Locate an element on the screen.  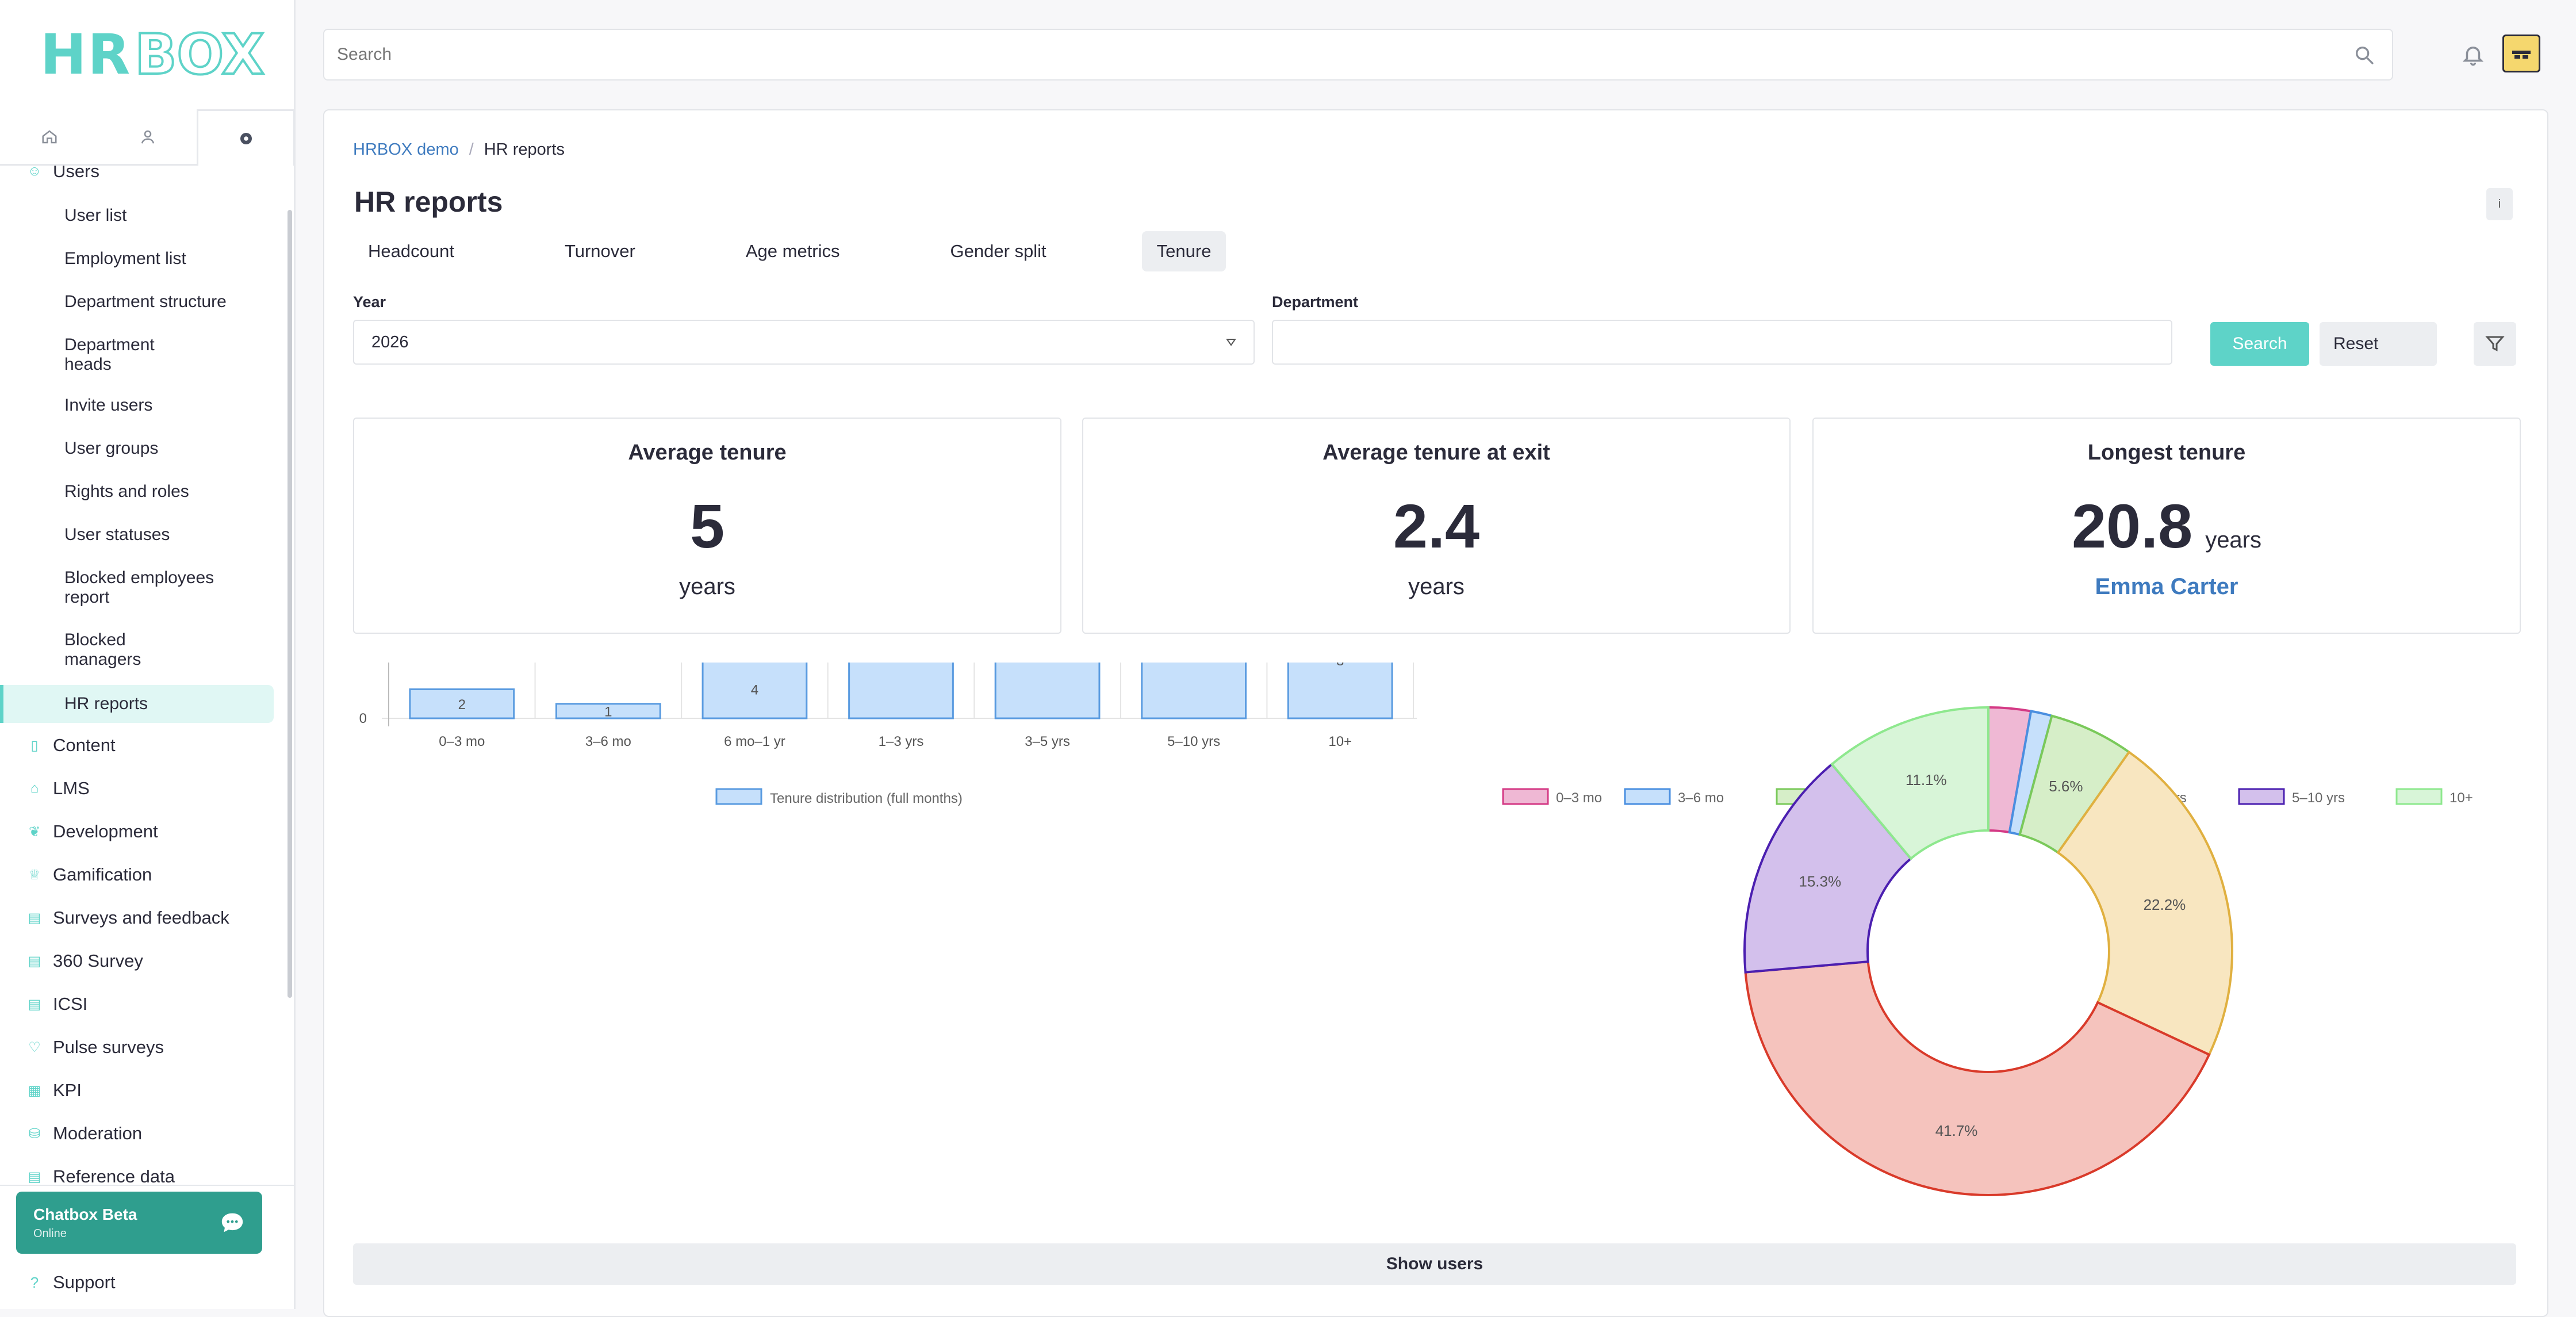
survey-360-icon: ▤ is located at coordinates (34, 961).